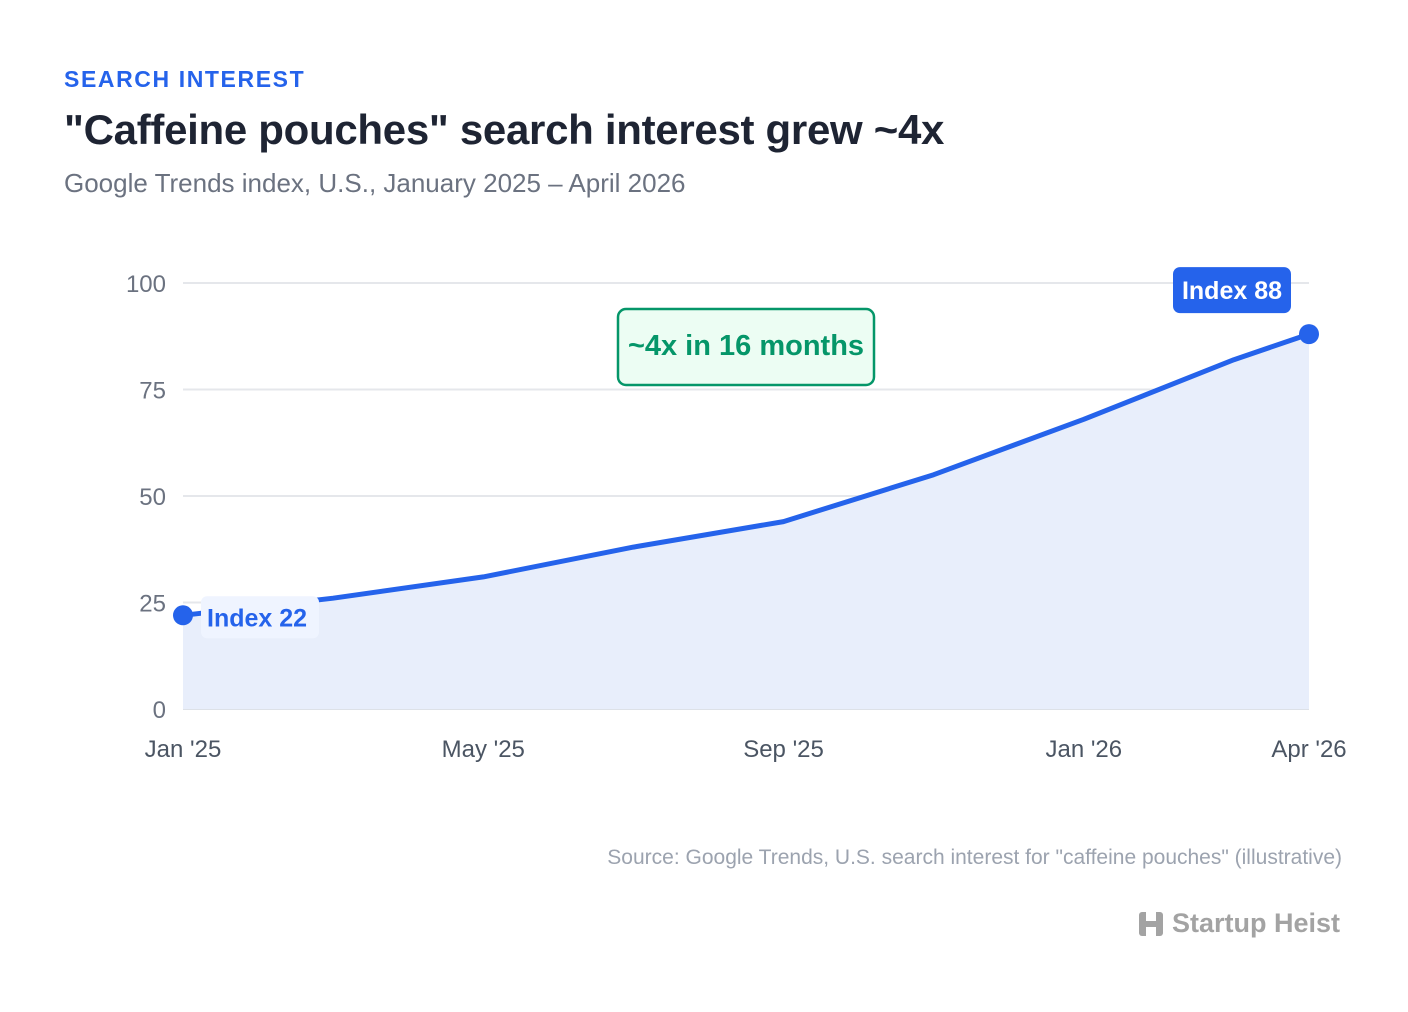  Describe the element at coordinates (152, 391) in the screenshot. I see `y-tick-label: 75` at that location.